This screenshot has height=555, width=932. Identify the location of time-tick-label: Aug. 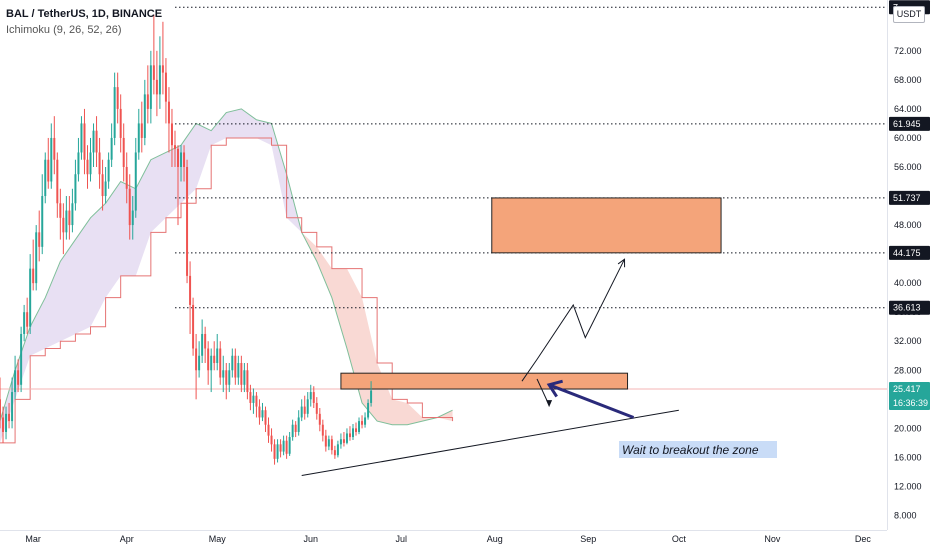
(495, 539).